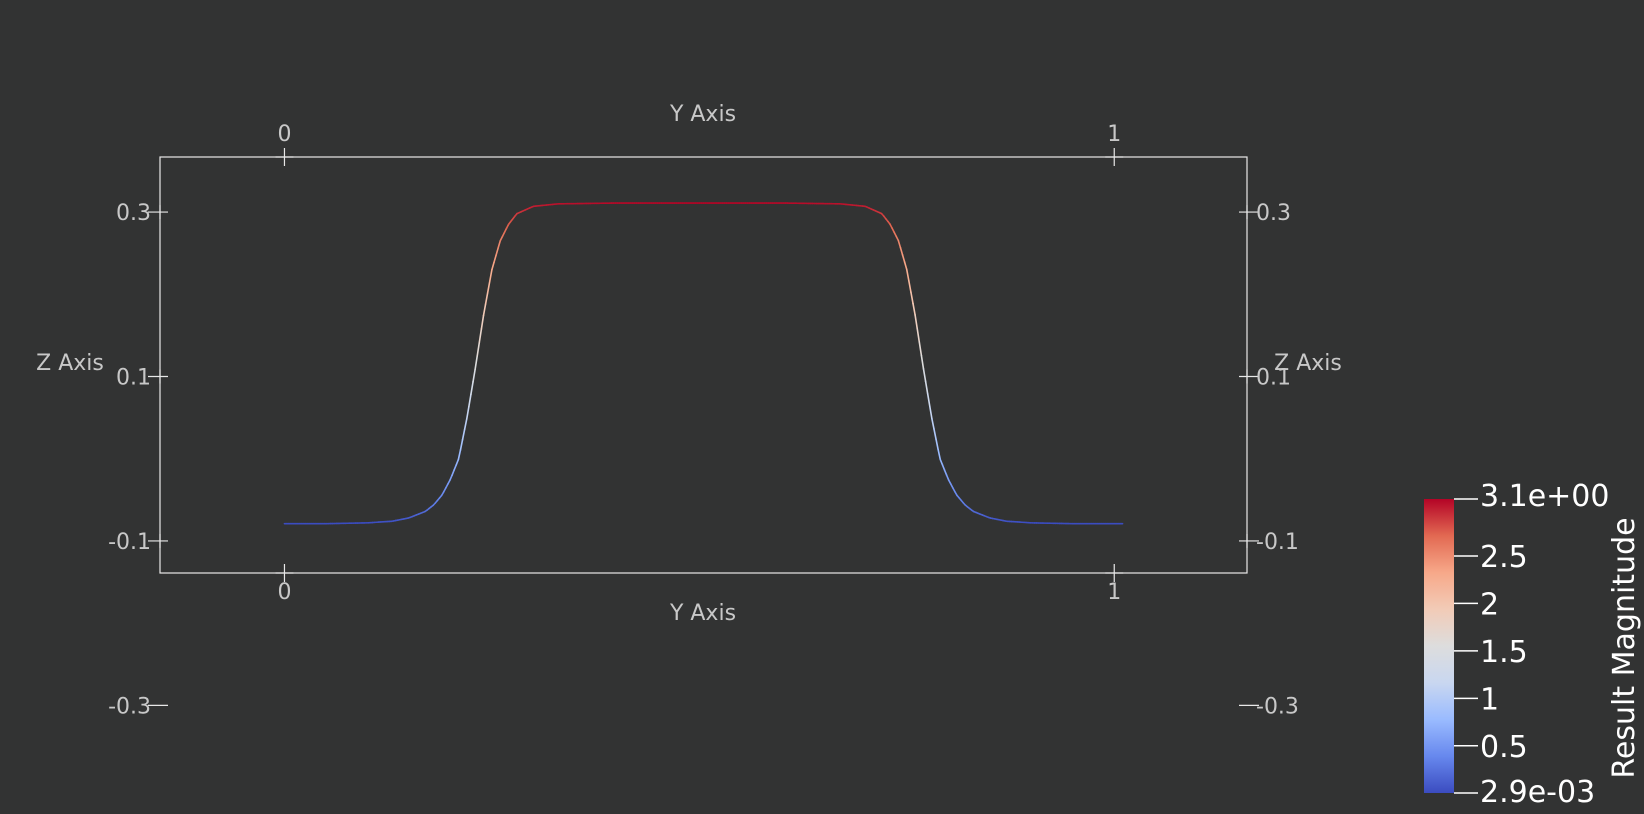 This screenshot has width=1644, height=814. Describe the element at coordinates (702, 114) in the screenshot. I see `y-axis-title-top: Y Axis` at that location.